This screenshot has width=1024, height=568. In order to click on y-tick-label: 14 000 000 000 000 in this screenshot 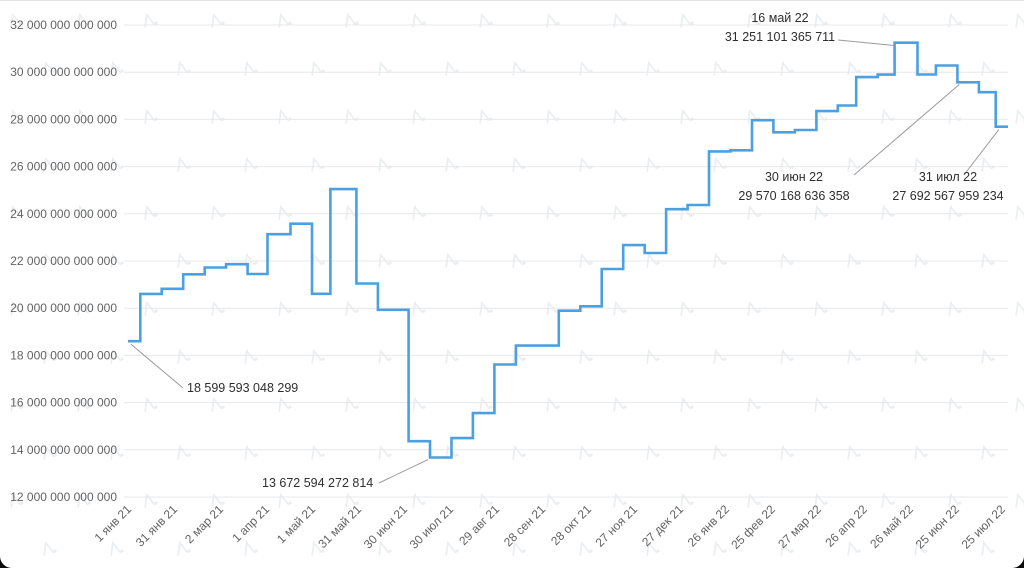, I will do `click(63, 450)`.